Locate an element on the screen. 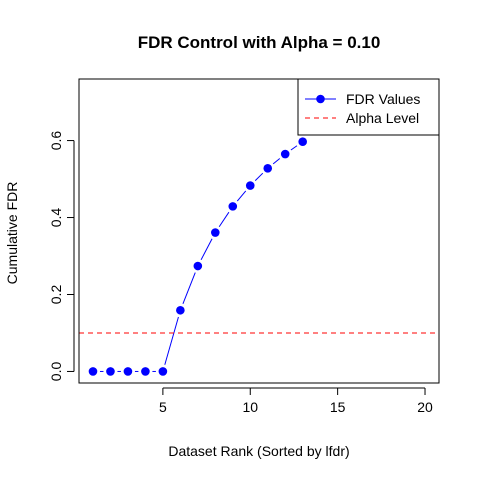 Image resolution: width=480 pixels, height=480 pixels. legend-swatch-fdr-point is located at coordinates (320, 99).